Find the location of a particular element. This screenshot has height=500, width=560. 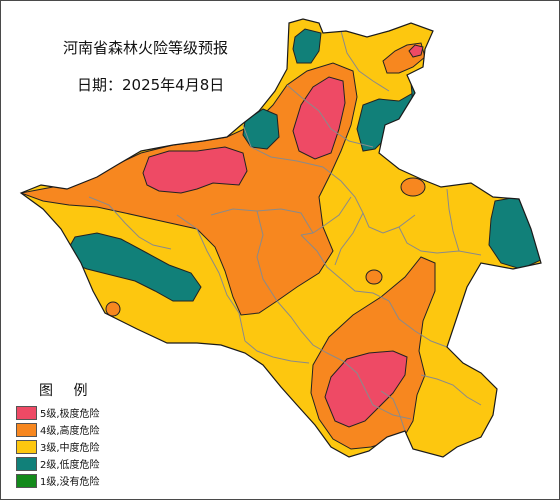

legend-item-level2: 2级,低度危险 is located at coordinates (58, 463).